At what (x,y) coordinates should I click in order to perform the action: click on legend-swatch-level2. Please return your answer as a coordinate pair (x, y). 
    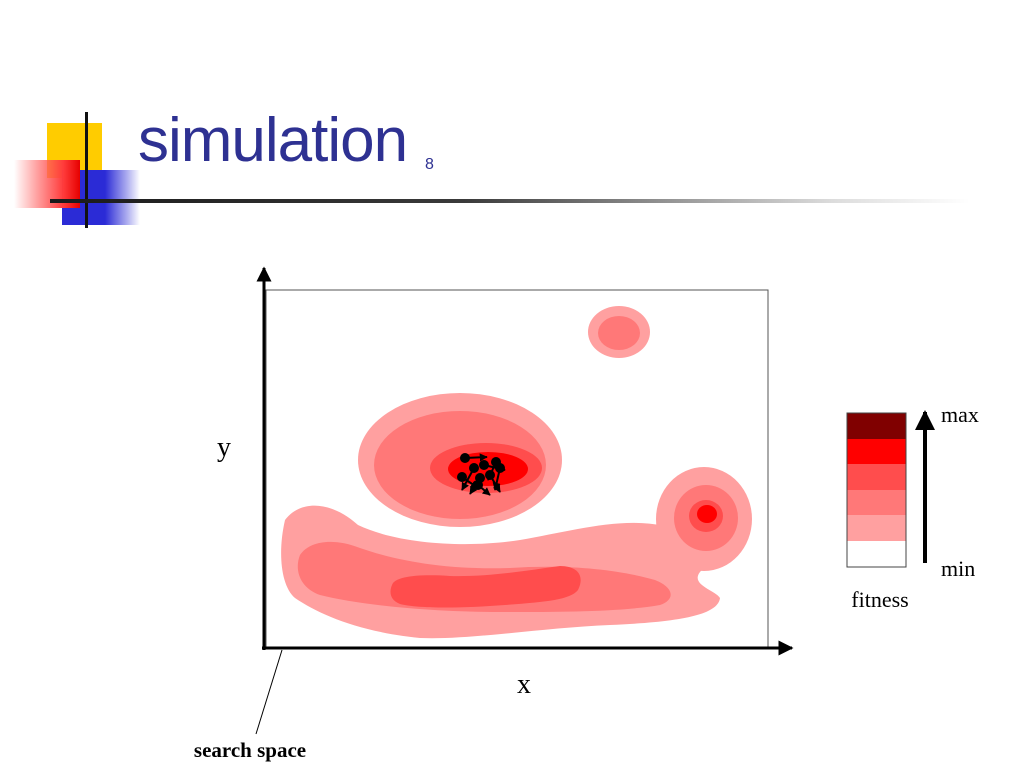
    Looking at the image, I should click on (876, 502).